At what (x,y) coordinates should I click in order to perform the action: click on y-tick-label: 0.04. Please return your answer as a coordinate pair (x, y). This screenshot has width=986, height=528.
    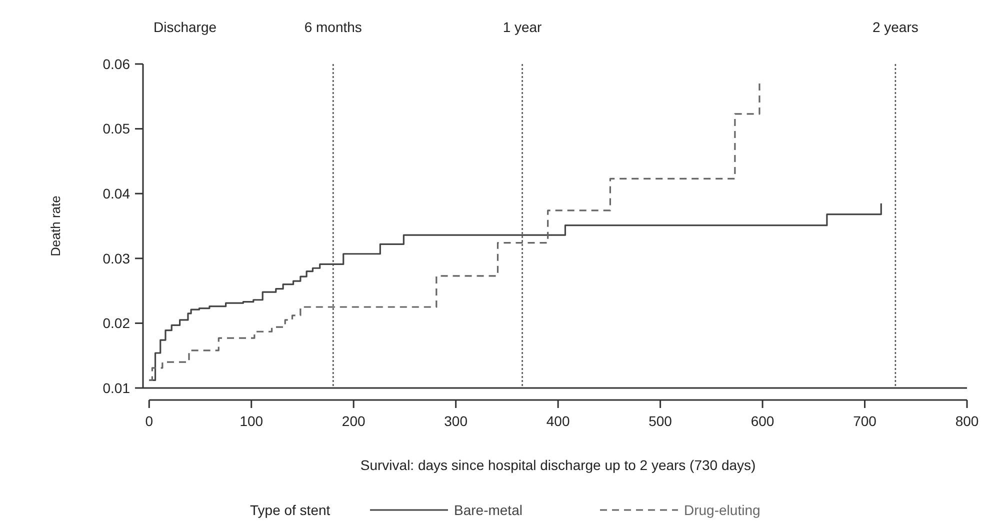
    Looking at the image, I should click on (116, 194).